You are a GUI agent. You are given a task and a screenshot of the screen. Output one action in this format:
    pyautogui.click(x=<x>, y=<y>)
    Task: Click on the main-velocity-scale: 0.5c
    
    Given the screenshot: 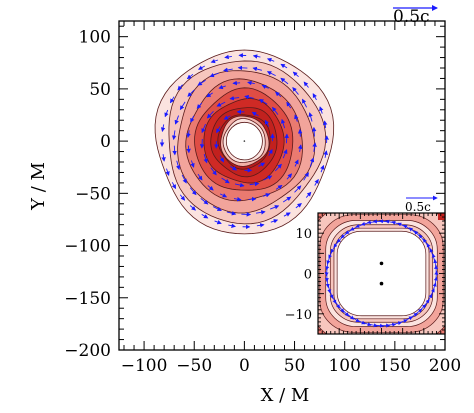 What is the action you would take?
    pyautogui.click(x=415, y=16)
    